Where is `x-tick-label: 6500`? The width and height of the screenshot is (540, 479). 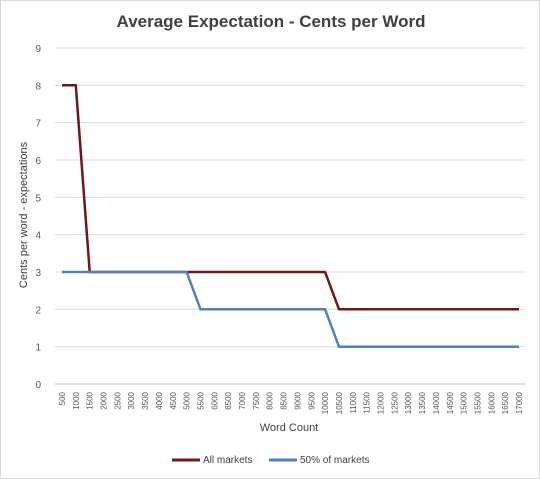 x-tick-label: 6500 is located at coordinates (228, 400).